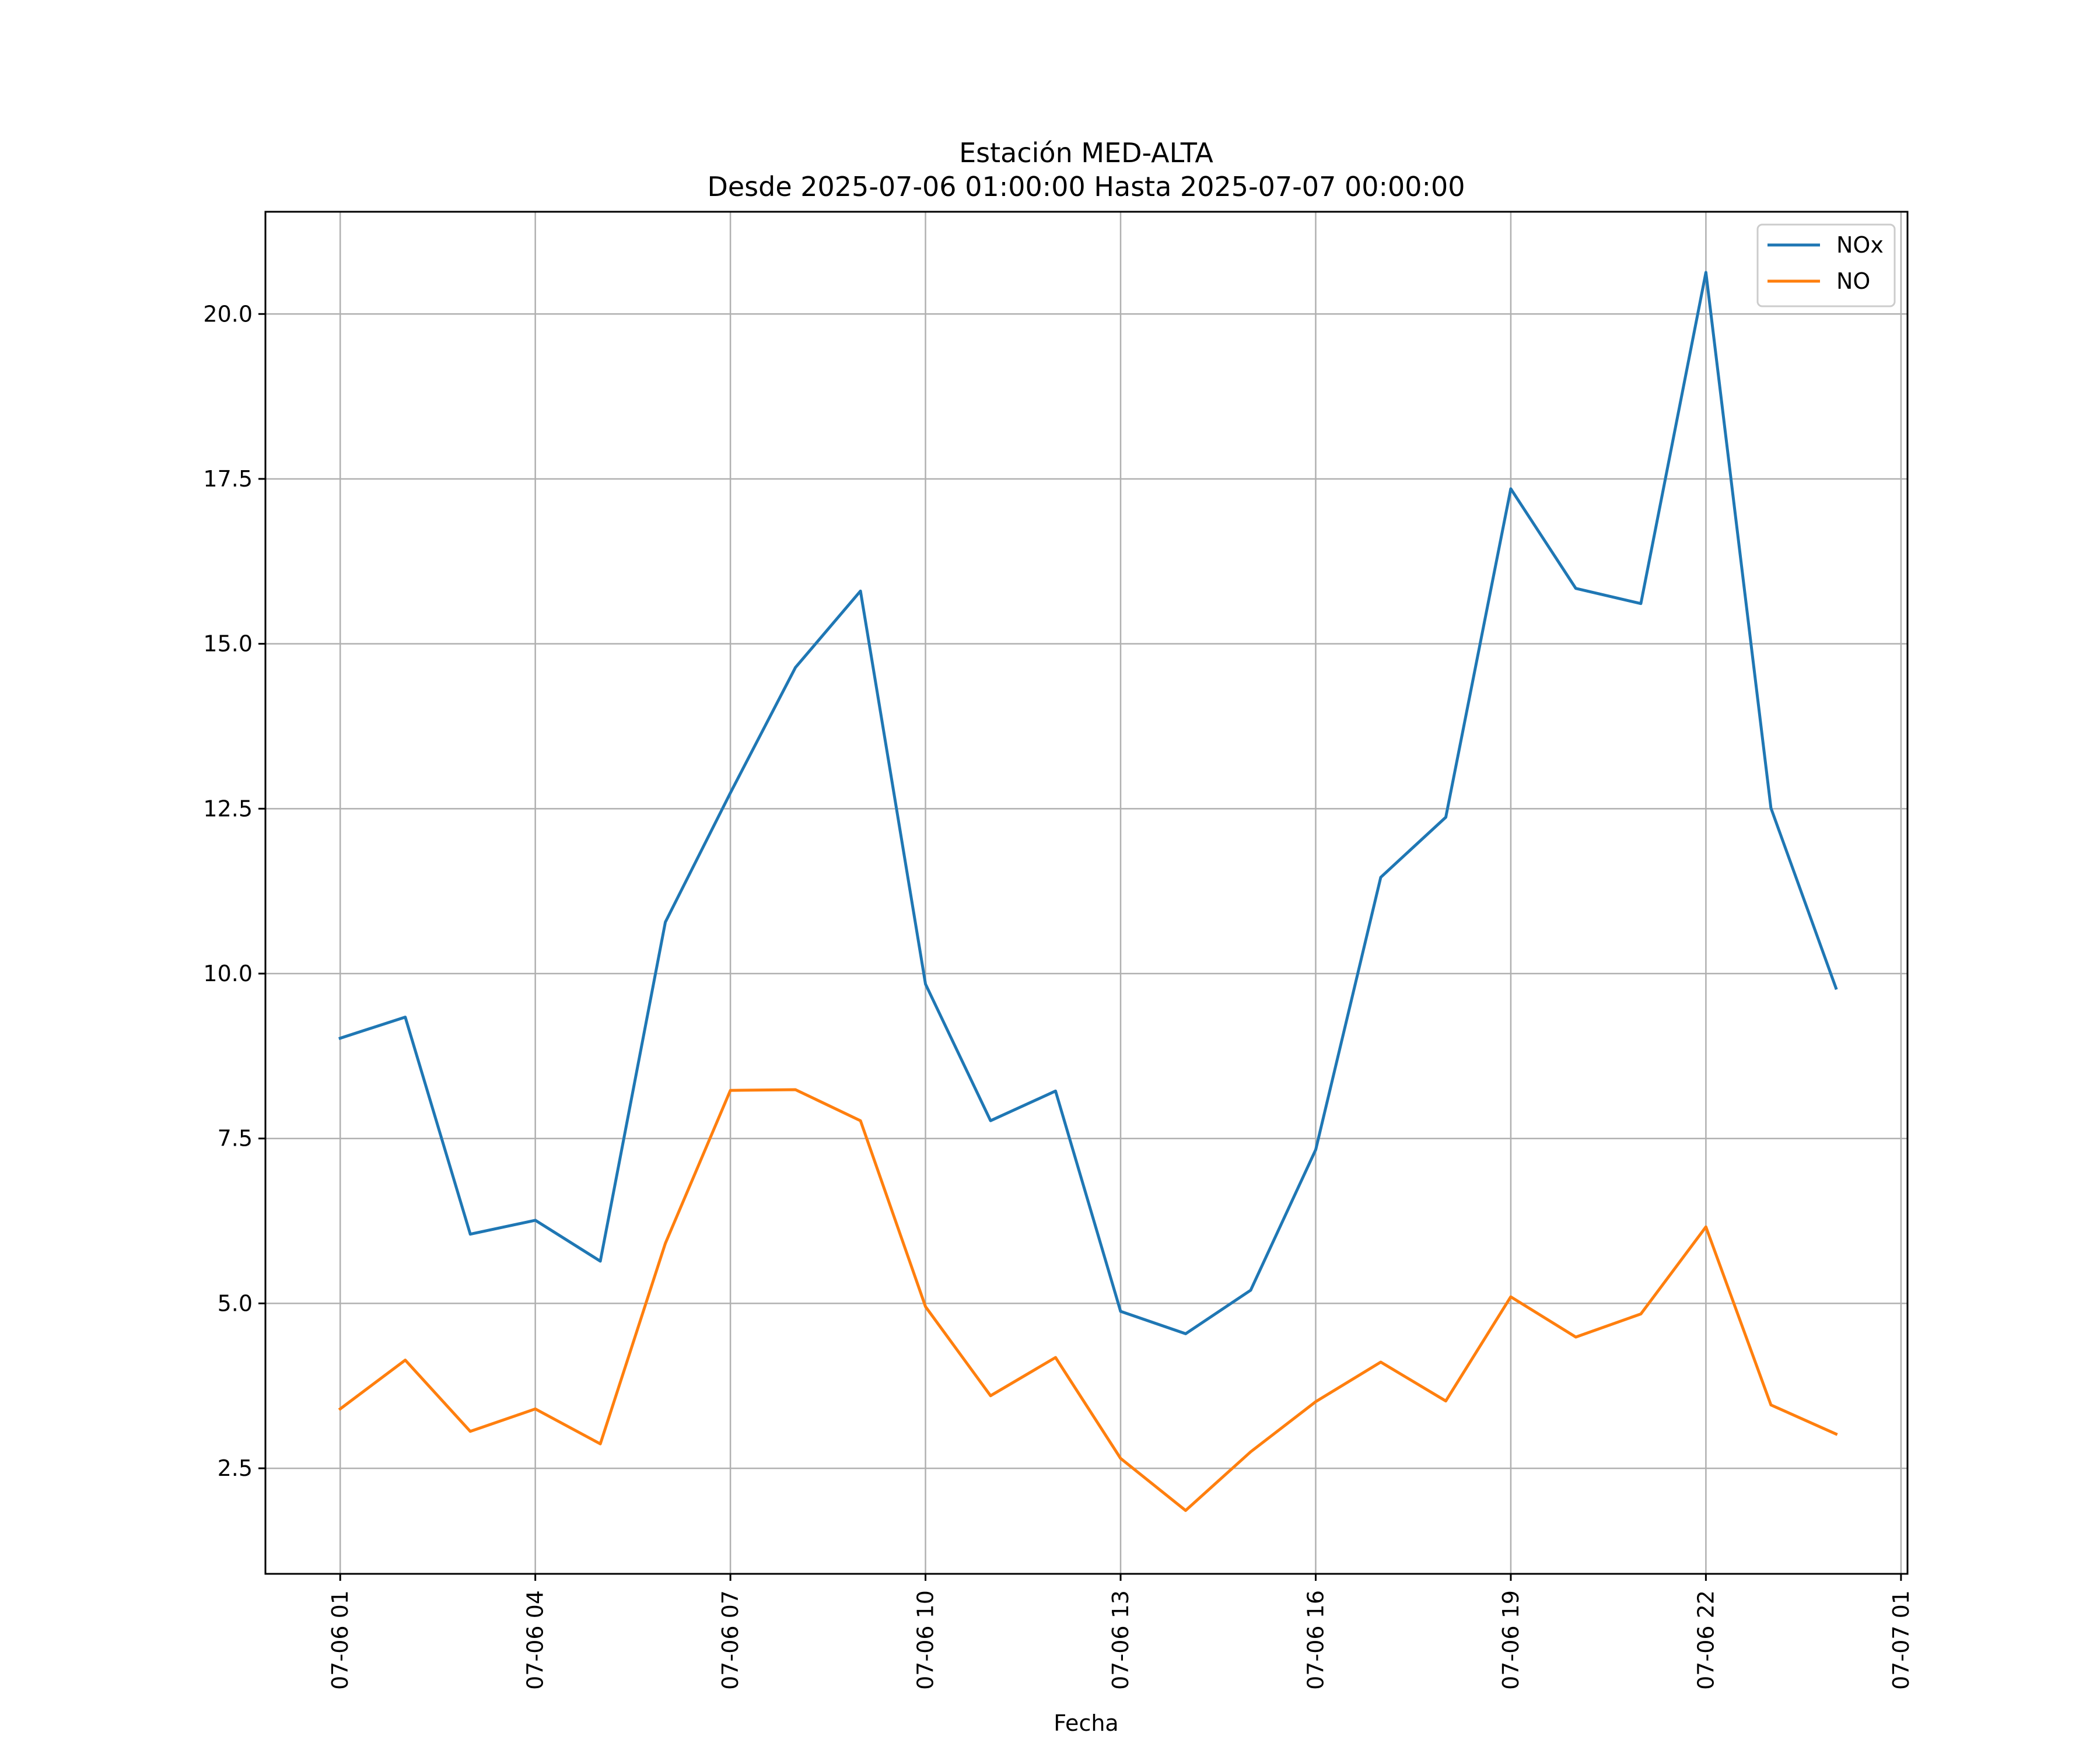 The height and width of the screenshot is (1750, 2100). I want to click on x-tick-label: 07-06 04, so click(535, 1640).